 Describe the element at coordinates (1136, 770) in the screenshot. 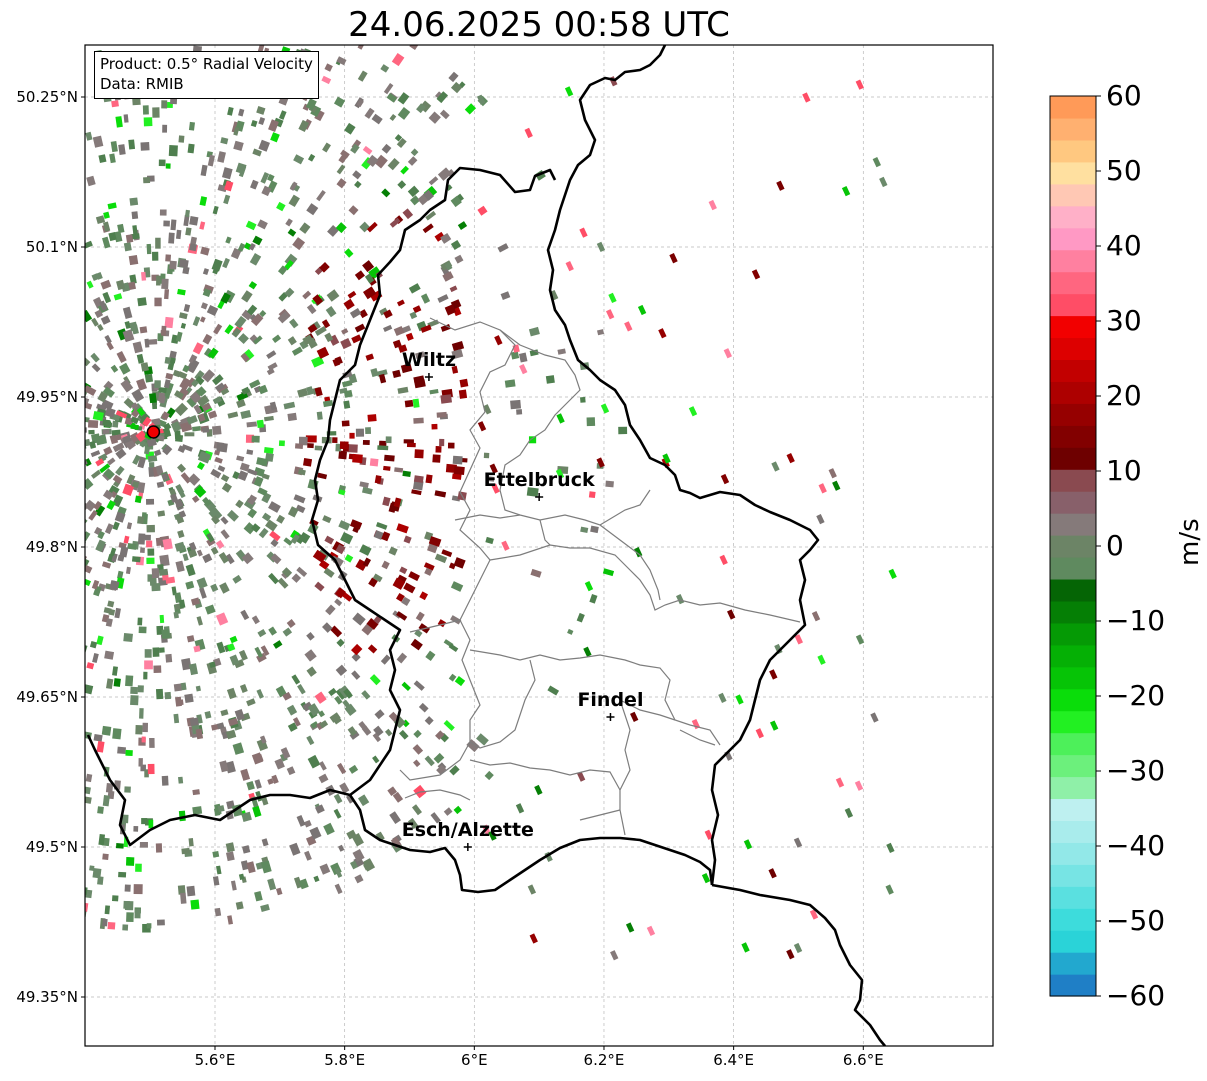

I see `colorbar-tick-label: −30` at that location.